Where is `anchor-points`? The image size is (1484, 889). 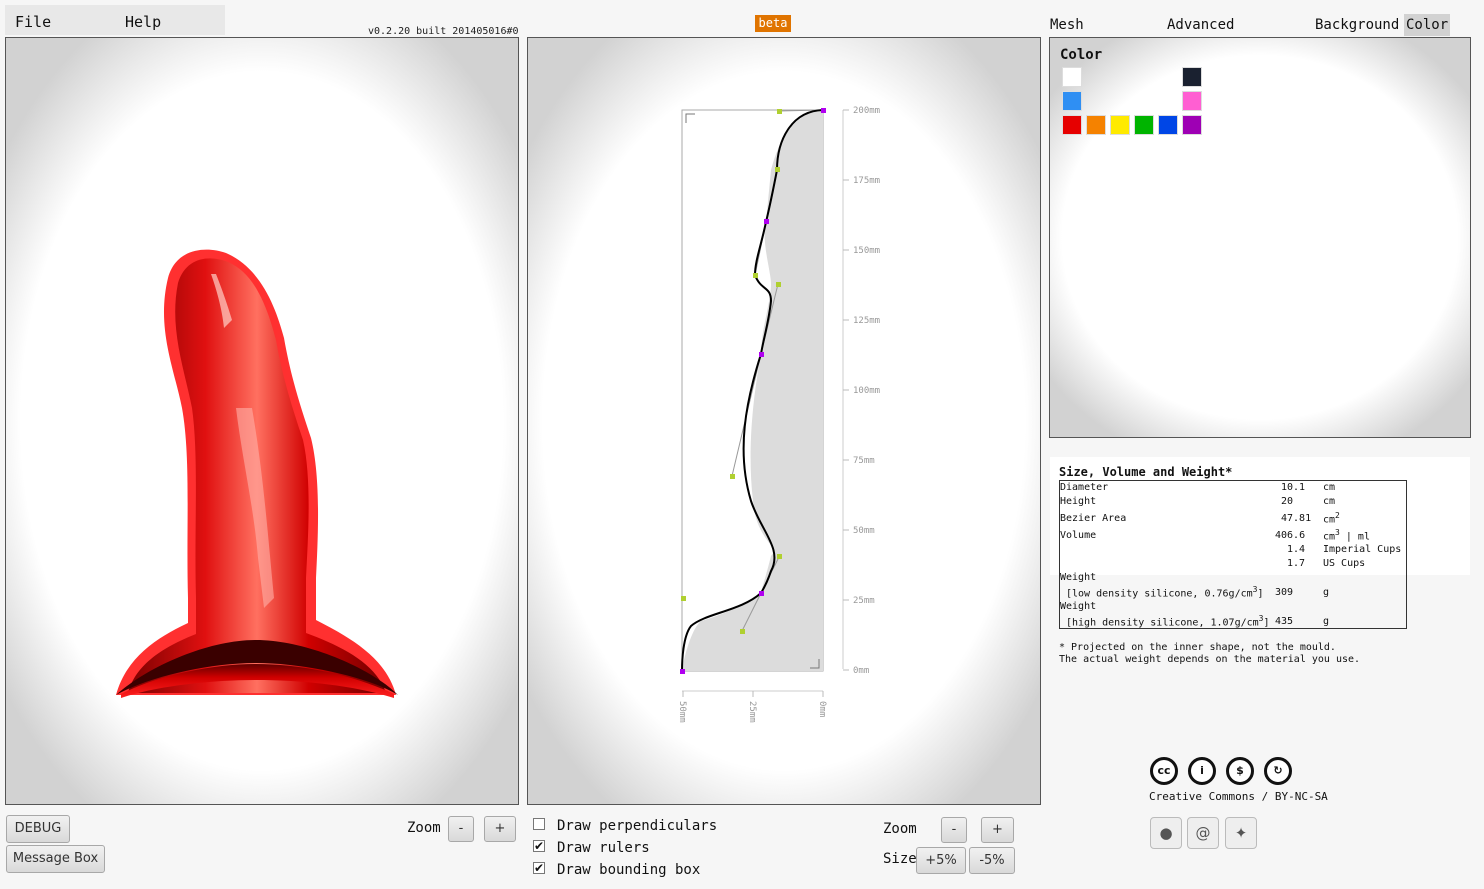
anchor-points is located at coordinates (753, 391).